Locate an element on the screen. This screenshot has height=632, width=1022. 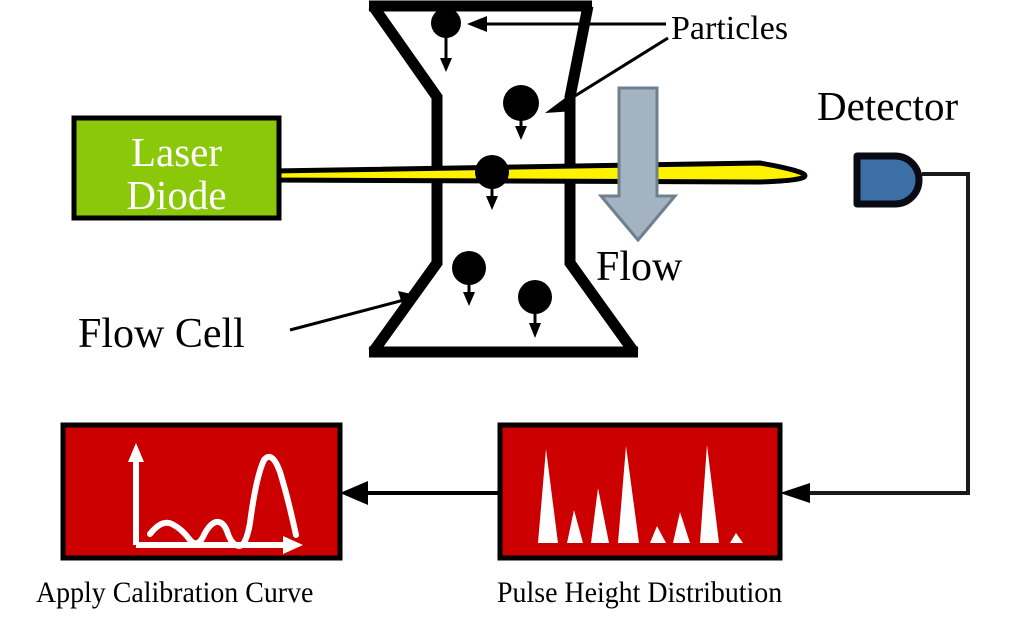
pulse-to-calibration-arrow is located at coordinates (419, 493).